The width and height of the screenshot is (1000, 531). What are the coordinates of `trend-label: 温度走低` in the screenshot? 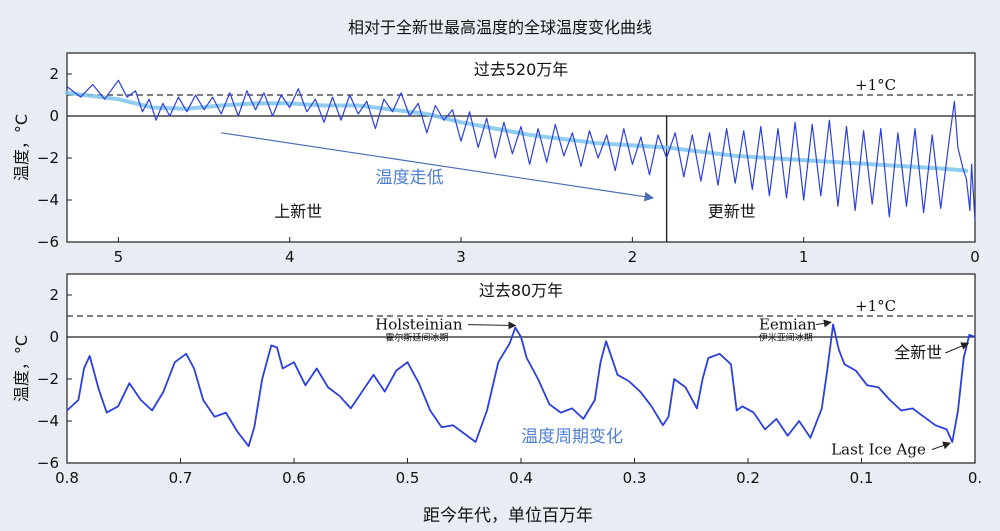 It's located at (410, 178).